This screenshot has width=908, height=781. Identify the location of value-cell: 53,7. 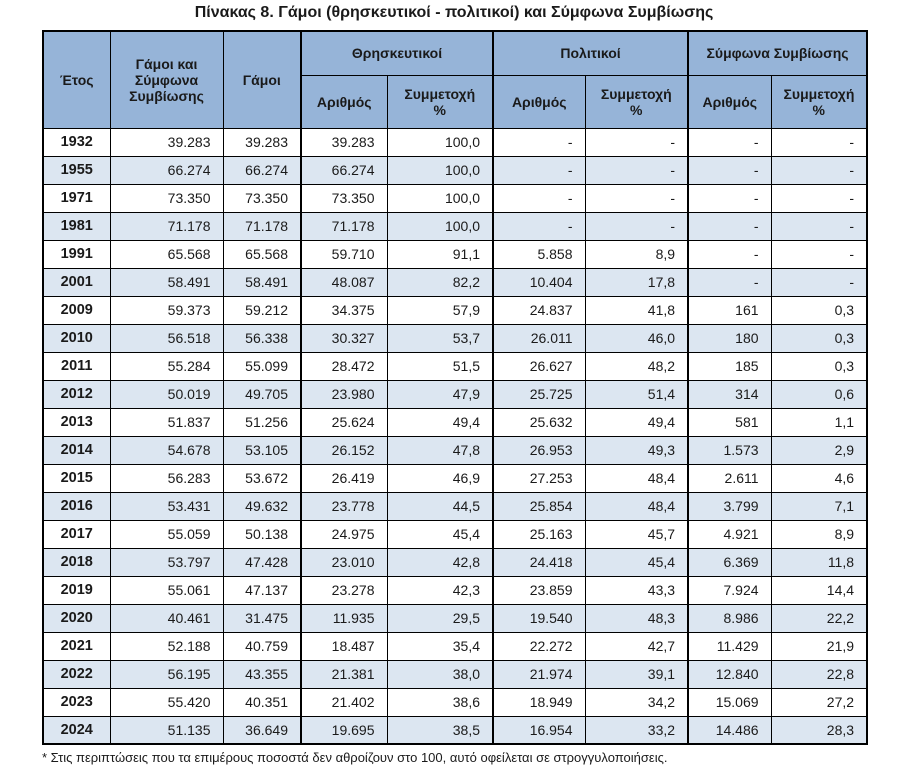
(440, 338).